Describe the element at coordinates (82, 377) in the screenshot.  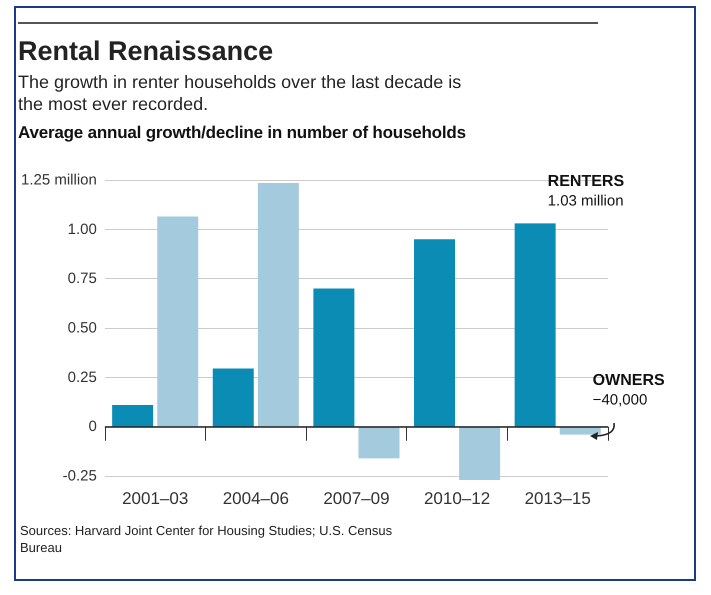
I see `y-tick-label: 0.25` at that location.